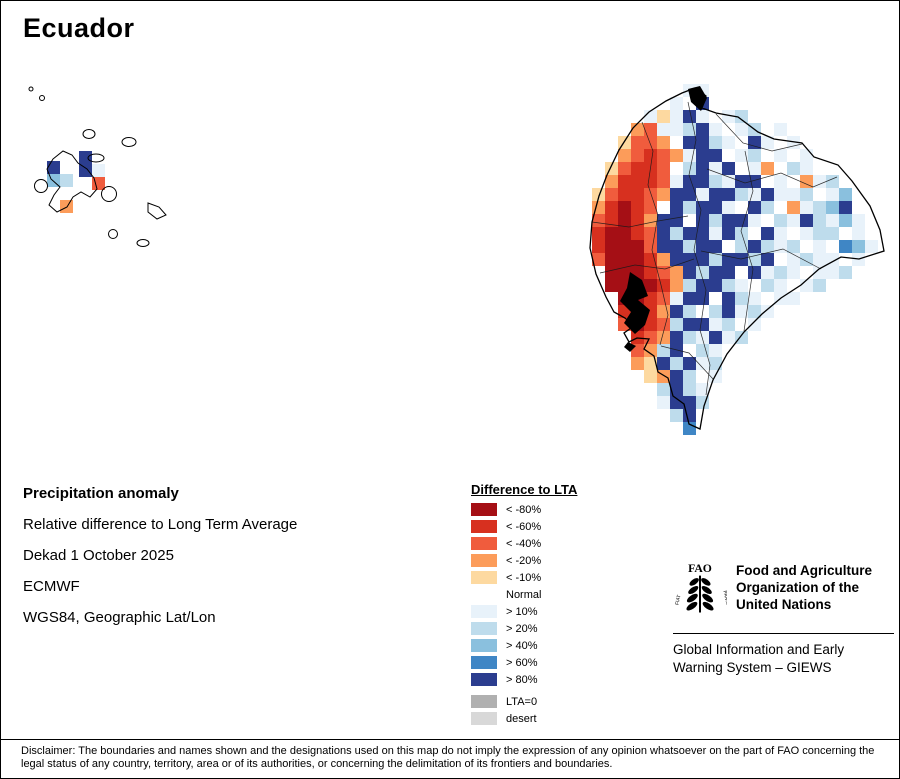 This screenshot has width=900, height=779. Describe the element at coordinates (784, 604) in the screenshot. I see `fao-org-line: United Nations` at that location.